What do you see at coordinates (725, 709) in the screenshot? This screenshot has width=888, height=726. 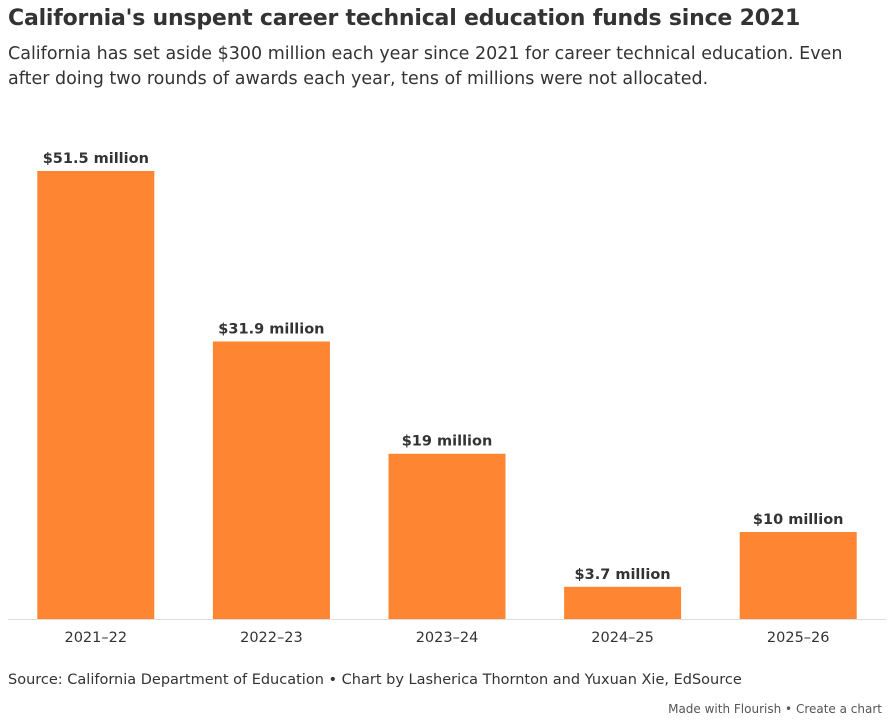 I see `made-with-flourish-link: Made with Flourish` at bounding box center [725, 709].